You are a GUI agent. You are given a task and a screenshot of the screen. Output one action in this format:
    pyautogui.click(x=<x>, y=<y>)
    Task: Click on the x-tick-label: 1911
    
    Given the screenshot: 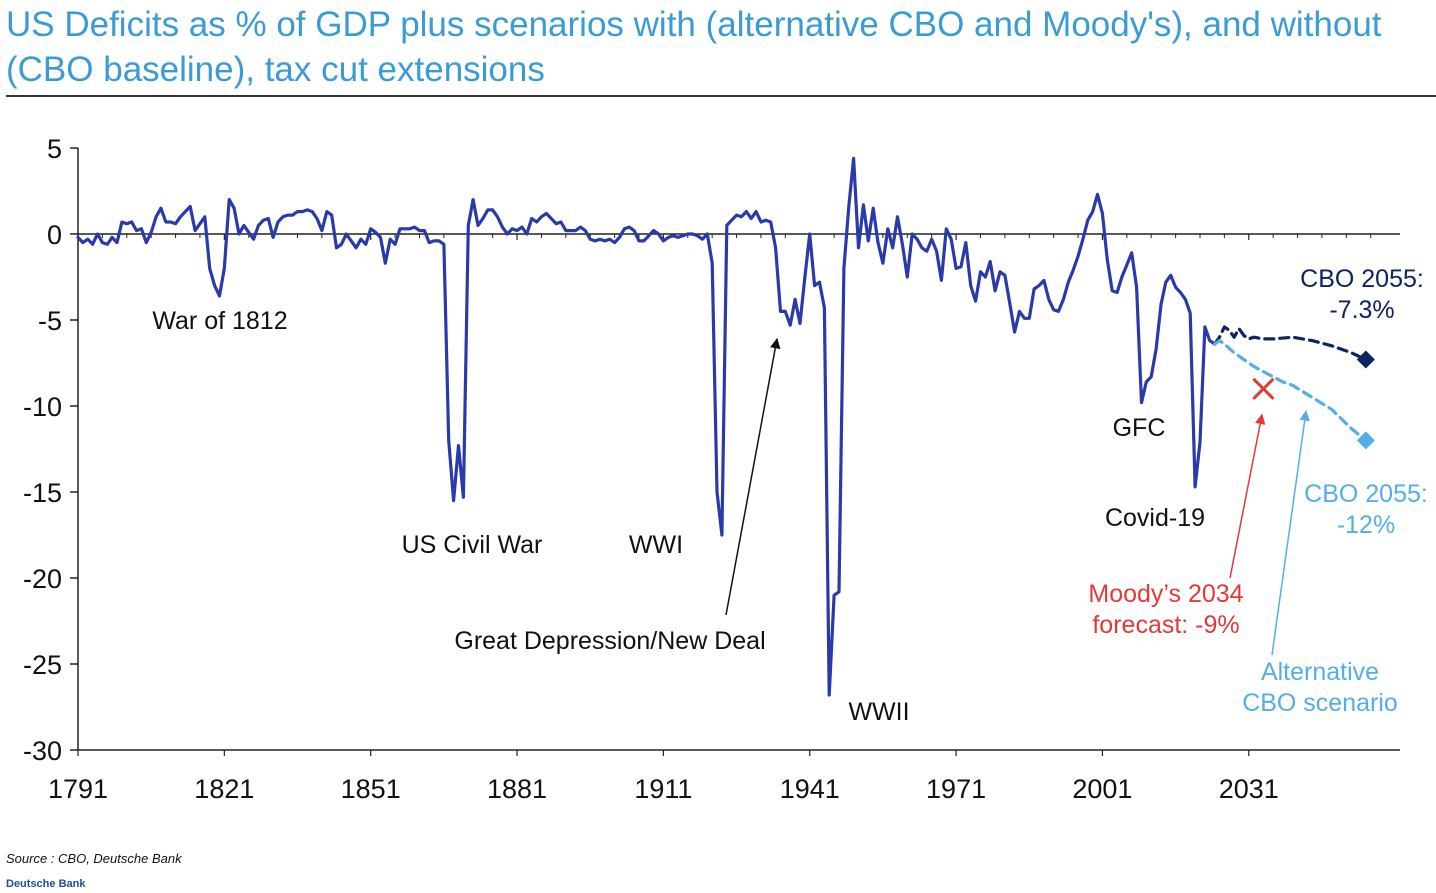 What is the action you would take?
    pyautogui.click(x=663, y=789)
    